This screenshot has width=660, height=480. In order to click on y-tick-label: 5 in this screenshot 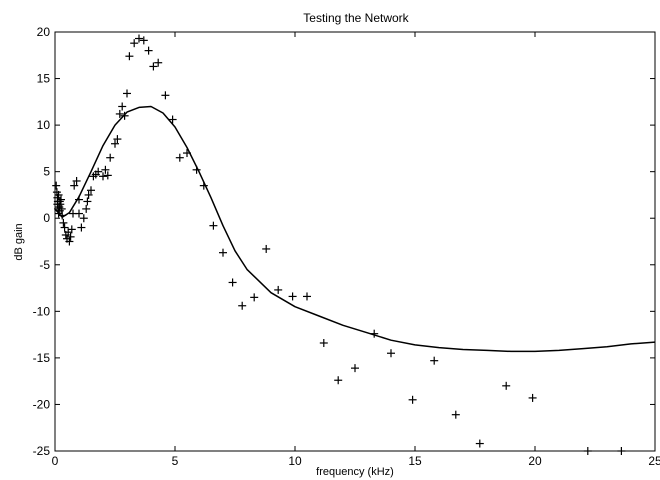, I will do `click(46, 172)`.